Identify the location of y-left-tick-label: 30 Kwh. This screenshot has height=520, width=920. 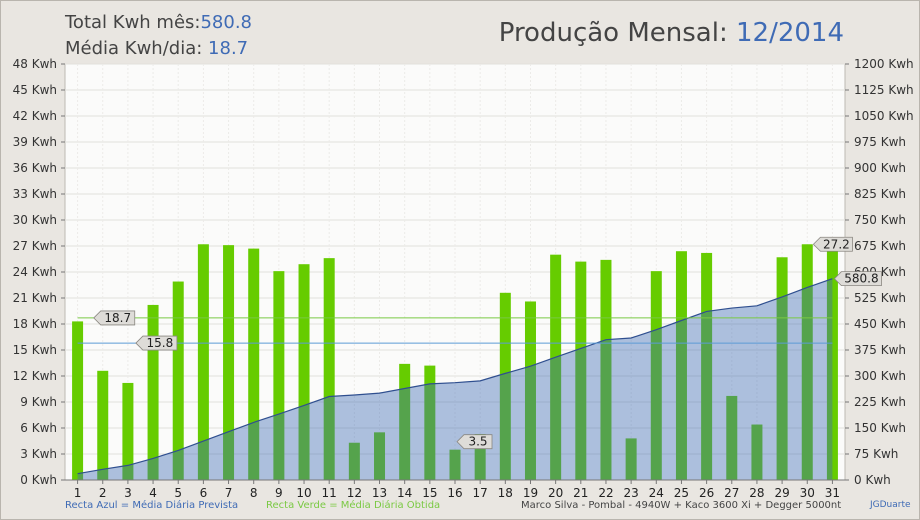
(35, 220).